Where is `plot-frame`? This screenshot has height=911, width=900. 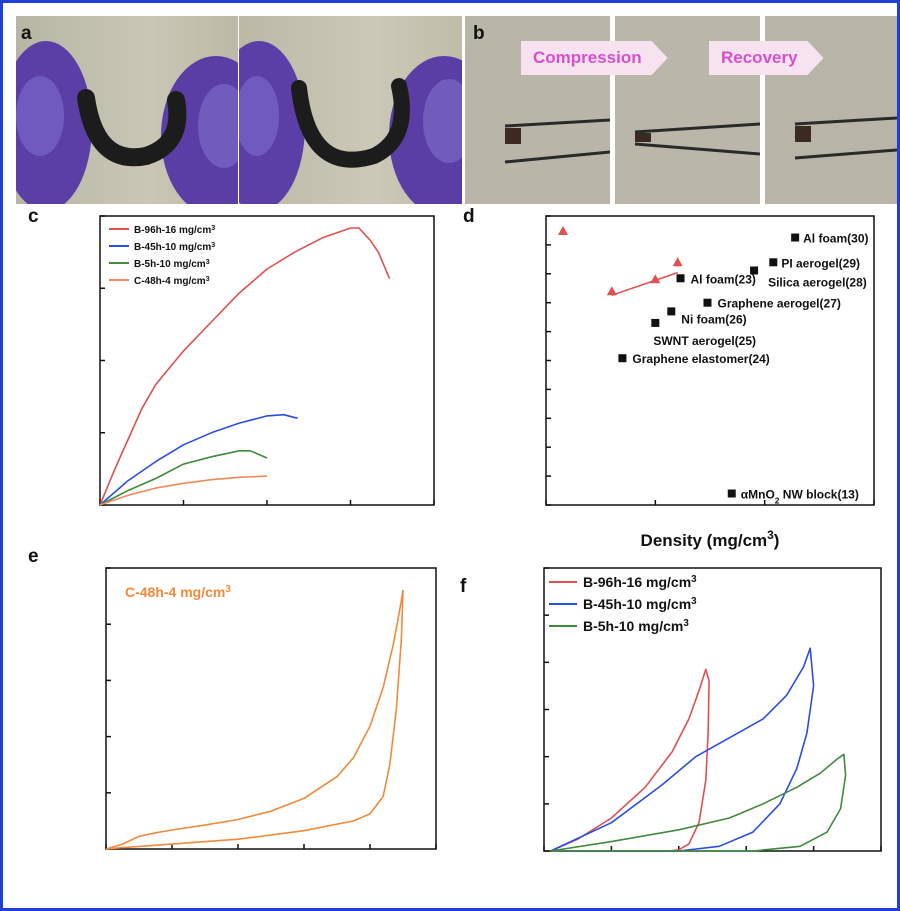 plot-frame is located at coordinates (271, 708).